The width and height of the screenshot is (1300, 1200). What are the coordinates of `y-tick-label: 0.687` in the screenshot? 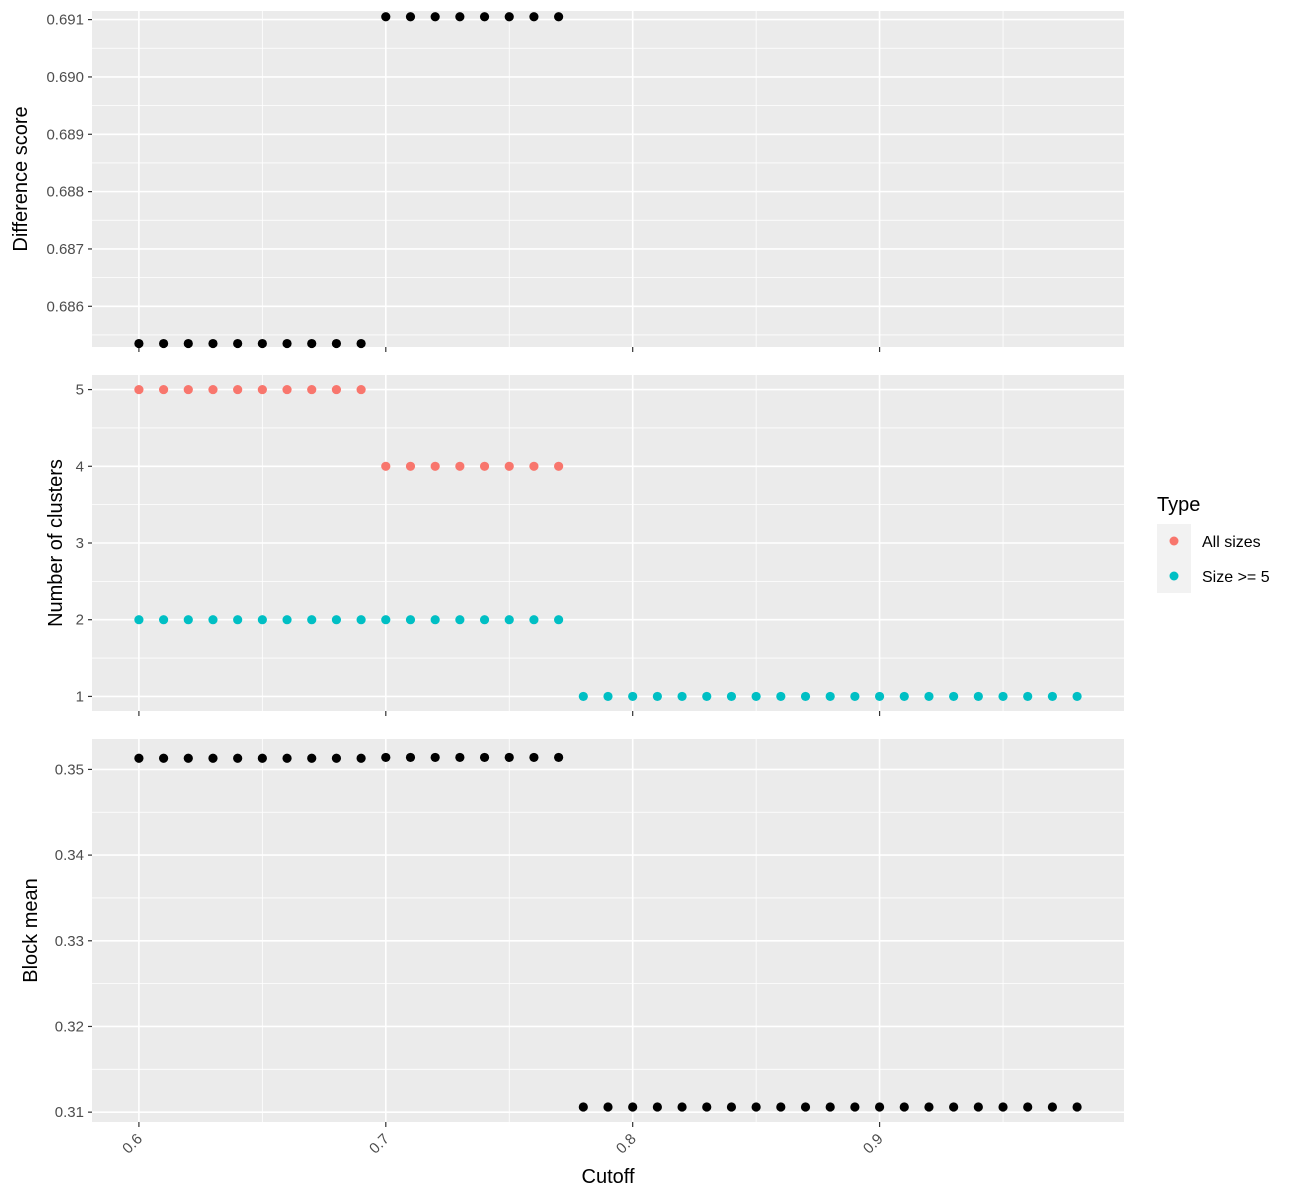 It's located at (65, 249).